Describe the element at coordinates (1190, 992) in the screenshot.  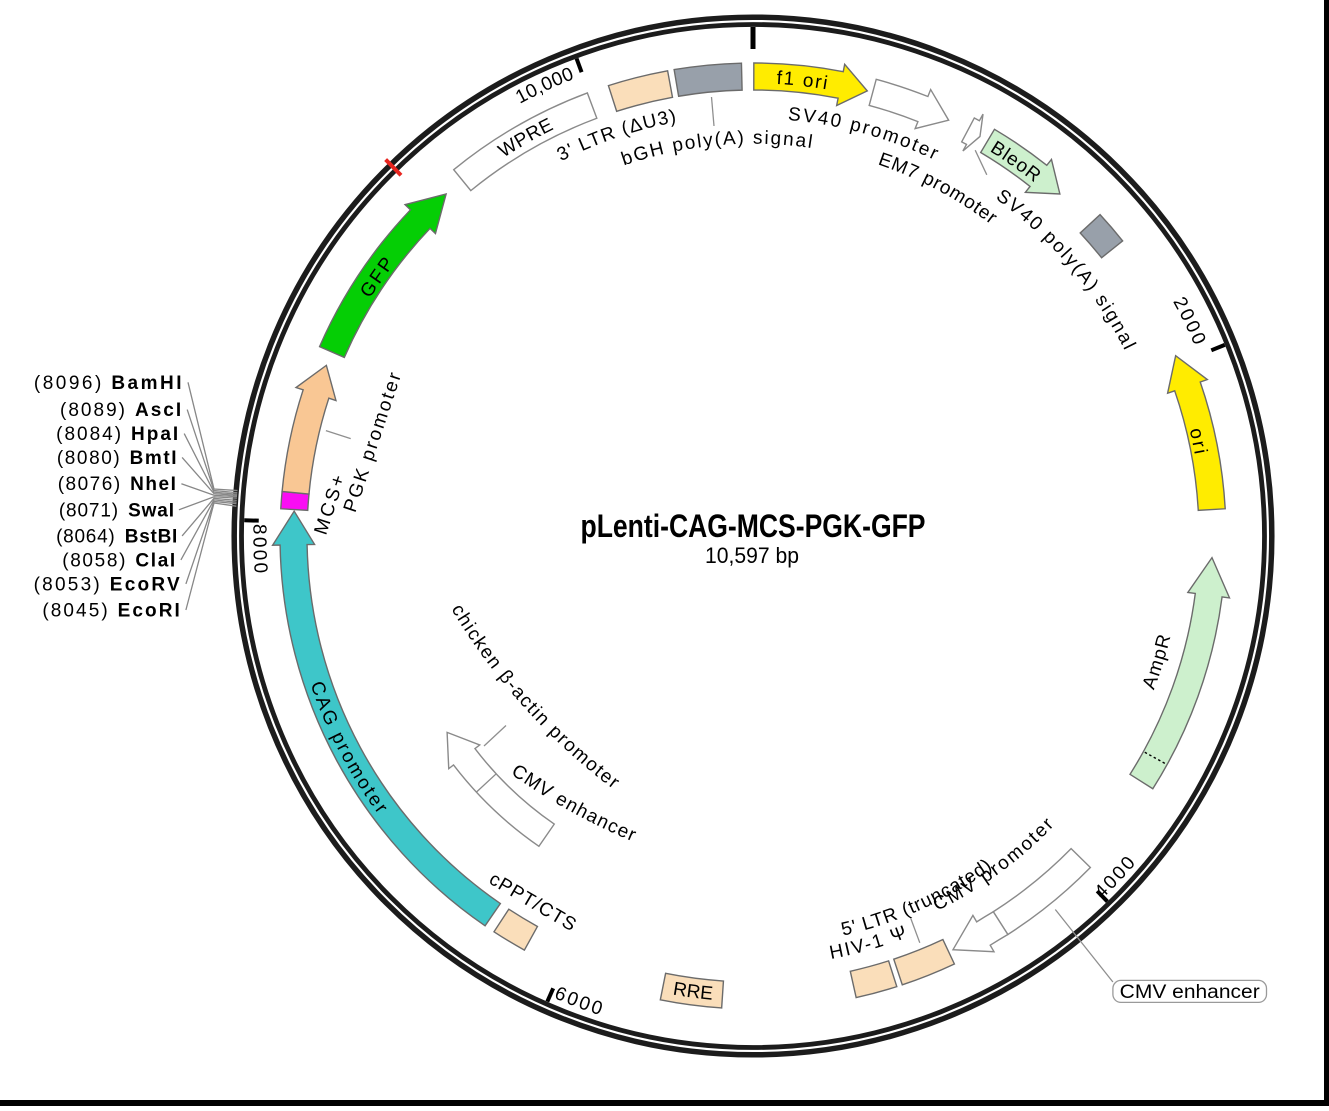
I see `svg-text: CMV enhancer` at that location.